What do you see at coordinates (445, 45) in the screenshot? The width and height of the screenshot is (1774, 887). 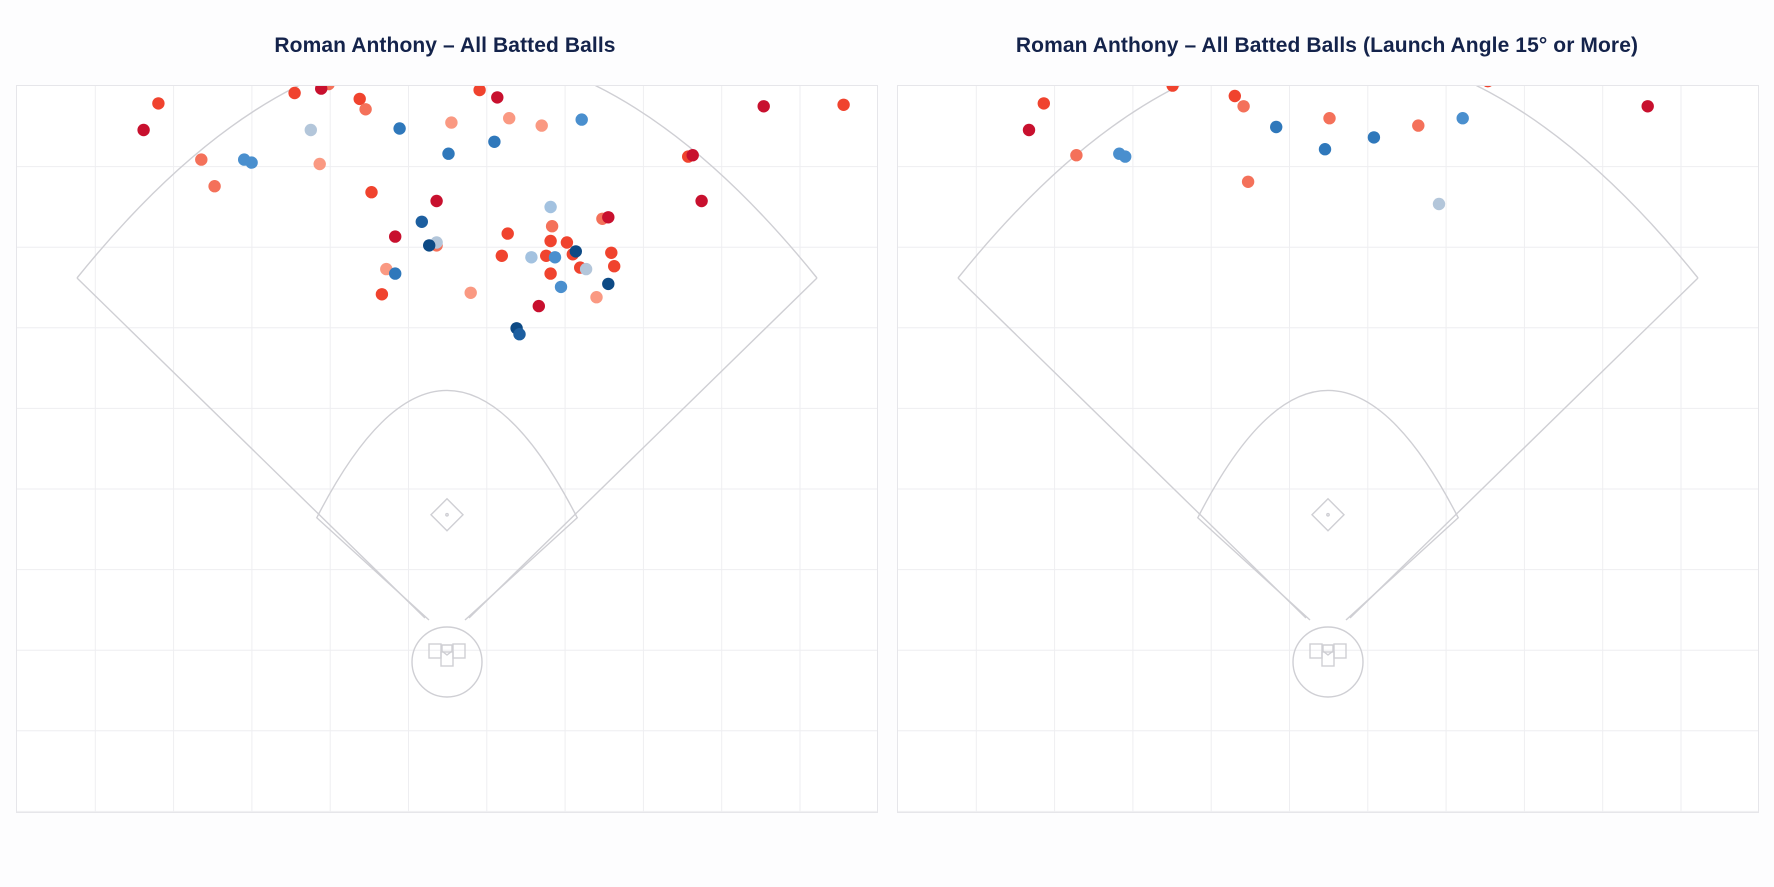 I see `chart-title: Roman Anthony – All Batted Balls` at bounding box center [445, 45].